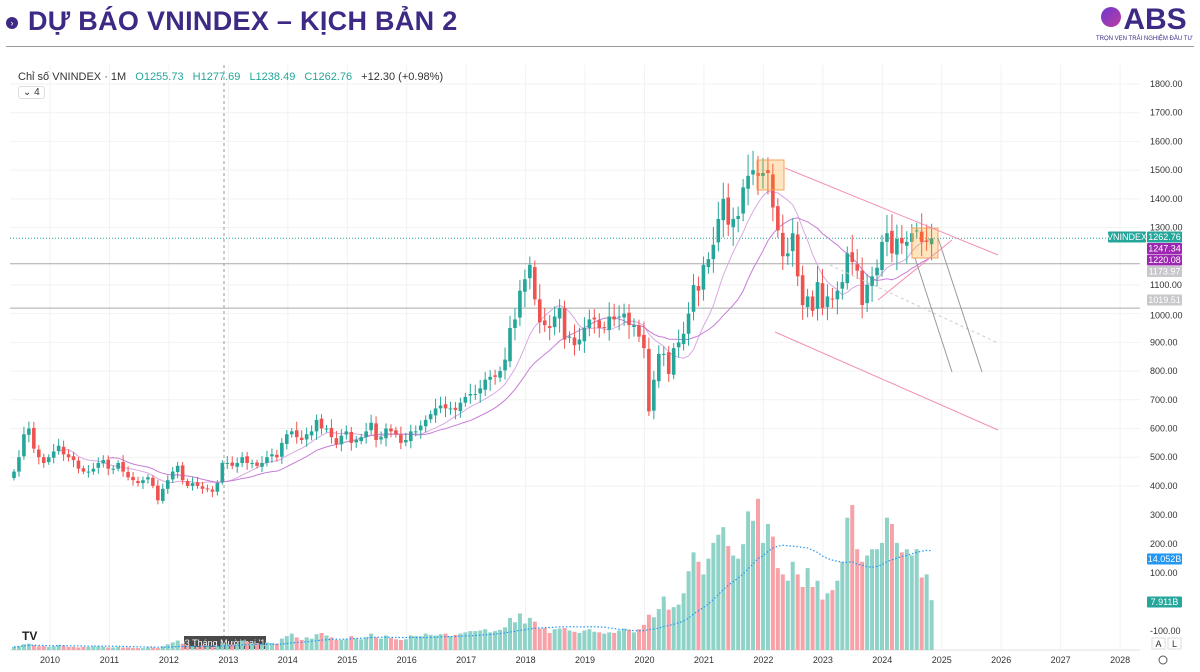 The width and height of the screenshot is (1200, 672). I want to click on settings-gear-icon, so click(1163, 660).